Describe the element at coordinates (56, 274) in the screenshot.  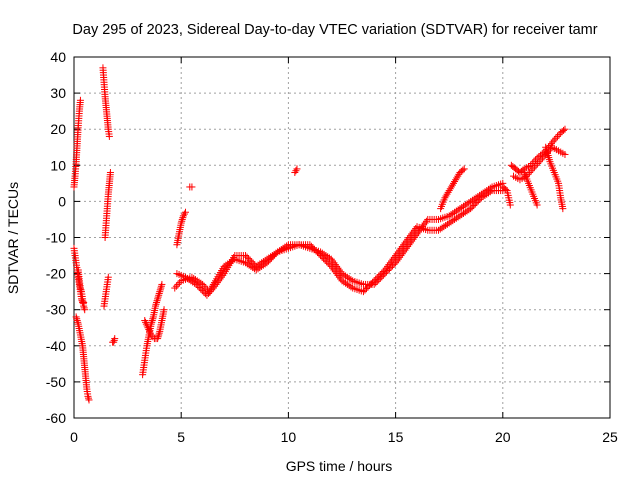
I see `y-tick-label: -20` at that location.